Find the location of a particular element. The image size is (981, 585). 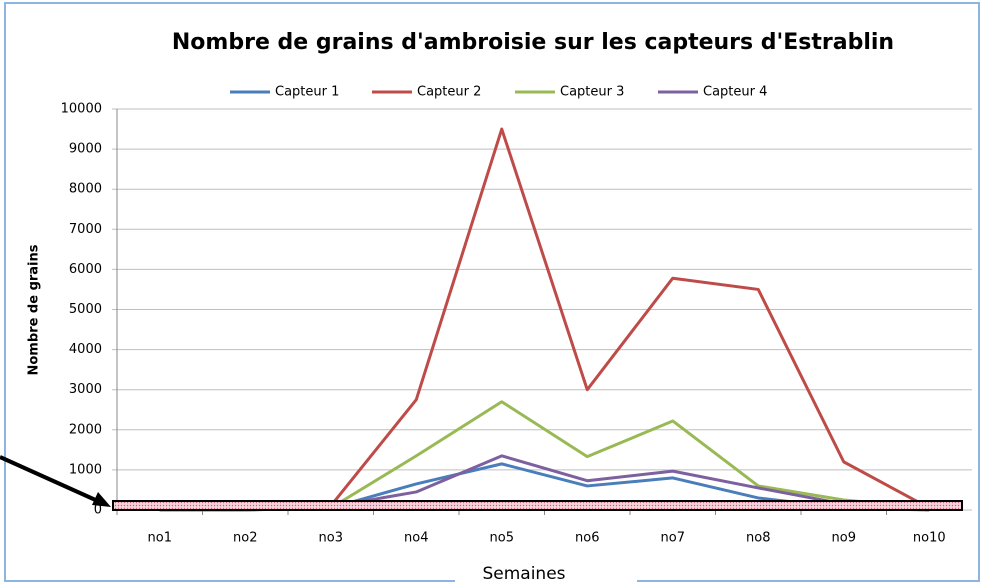

y-tick-label: 8000 is located at coordinates (85, 189).